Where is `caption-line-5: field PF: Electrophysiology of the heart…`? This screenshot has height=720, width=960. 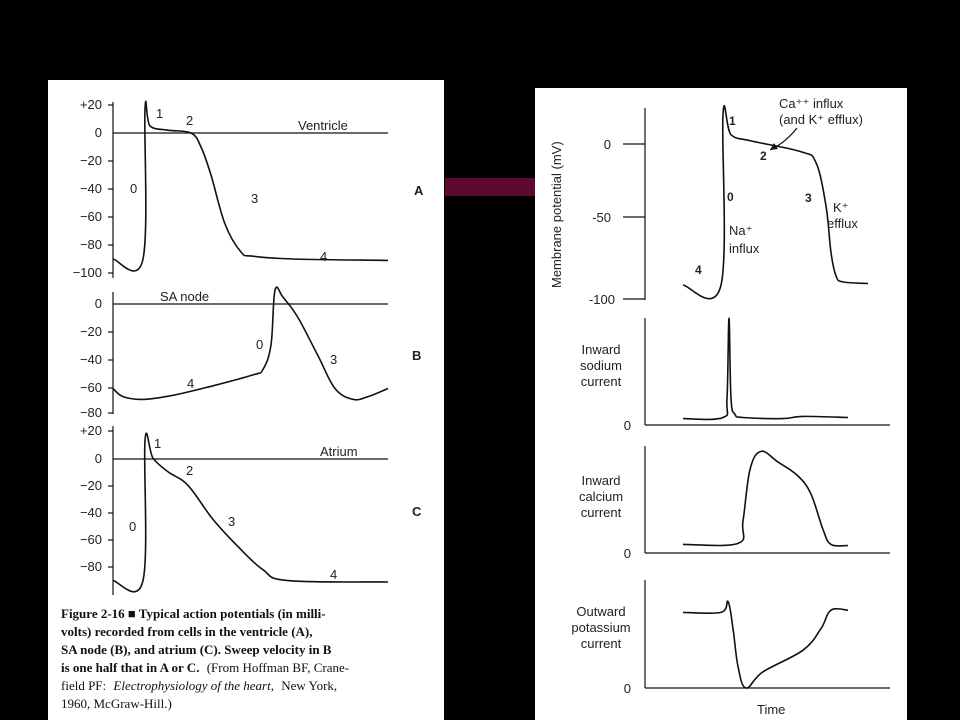
caption-line-5: field PF: Electrophysiology of the heart… is located at coordinates (199, 685).